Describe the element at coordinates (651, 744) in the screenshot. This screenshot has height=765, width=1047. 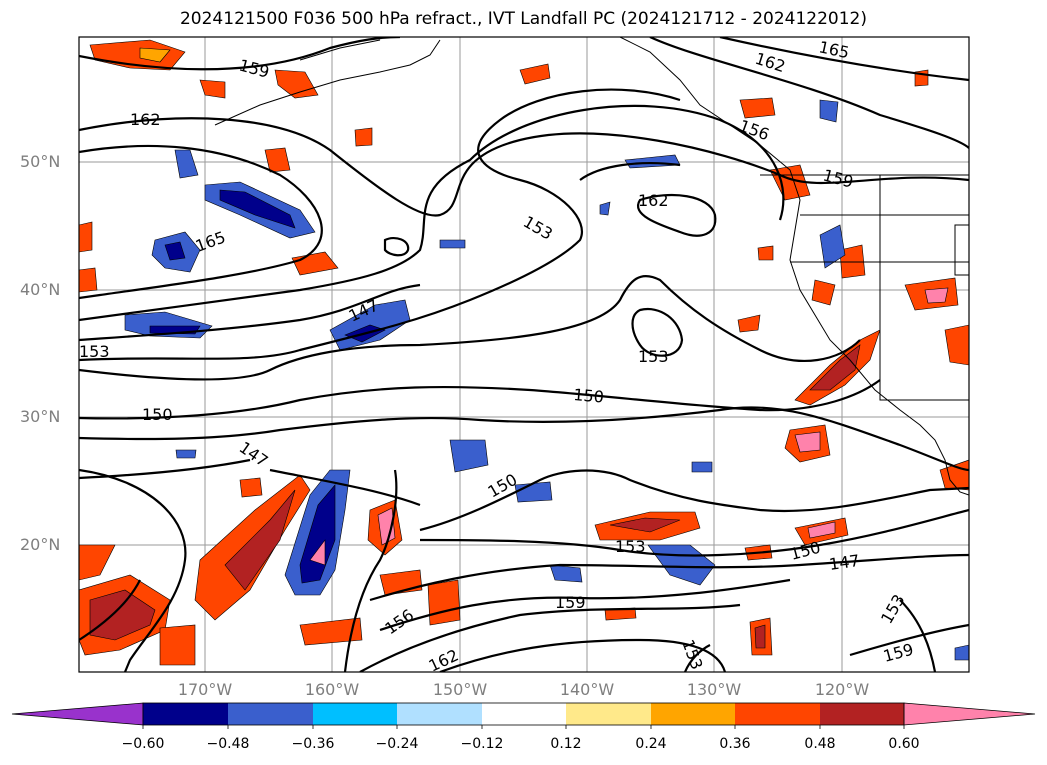
I see `colorbar-tick-label: 0.24` at that location.